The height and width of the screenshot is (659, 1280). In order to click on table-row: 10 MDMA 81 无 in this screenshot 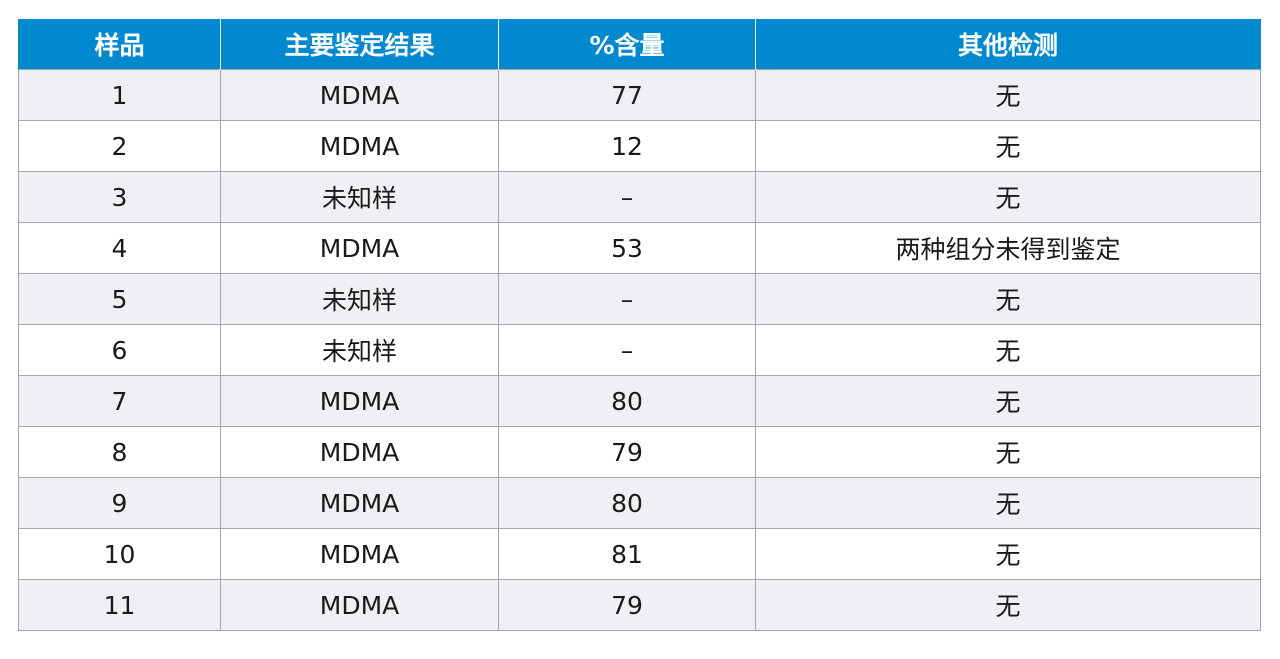, I will do `click(639, 554)`.